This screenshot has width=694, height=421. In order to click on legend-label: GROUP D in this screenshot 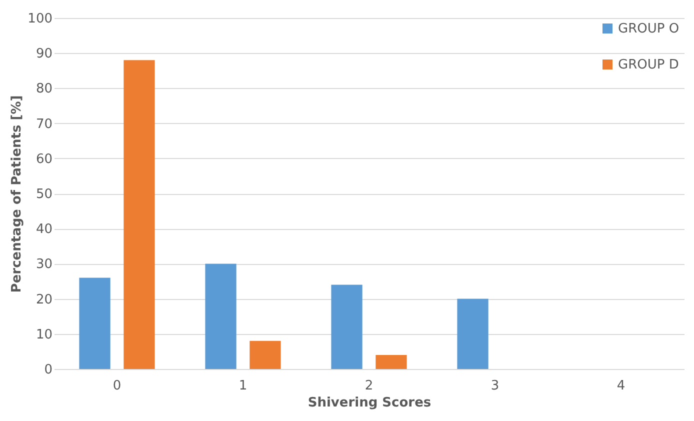, I will do `click(648, 65)`.